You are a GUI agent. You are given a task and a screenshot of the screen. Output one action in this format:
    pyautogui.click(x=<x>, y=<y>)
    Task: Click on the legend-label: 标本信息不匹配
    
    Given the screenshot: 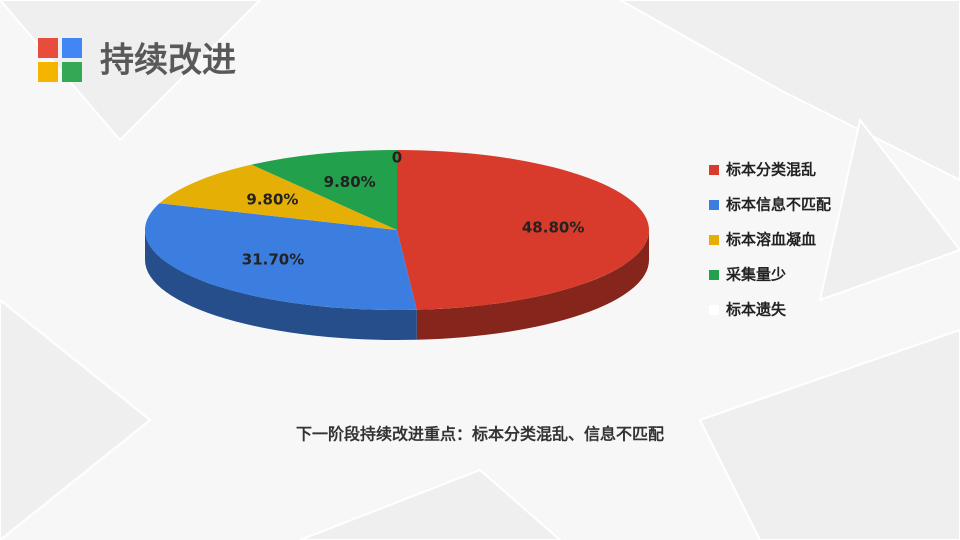 What is the action you would take?
    pyautogui.click(x=778, y=205)
    